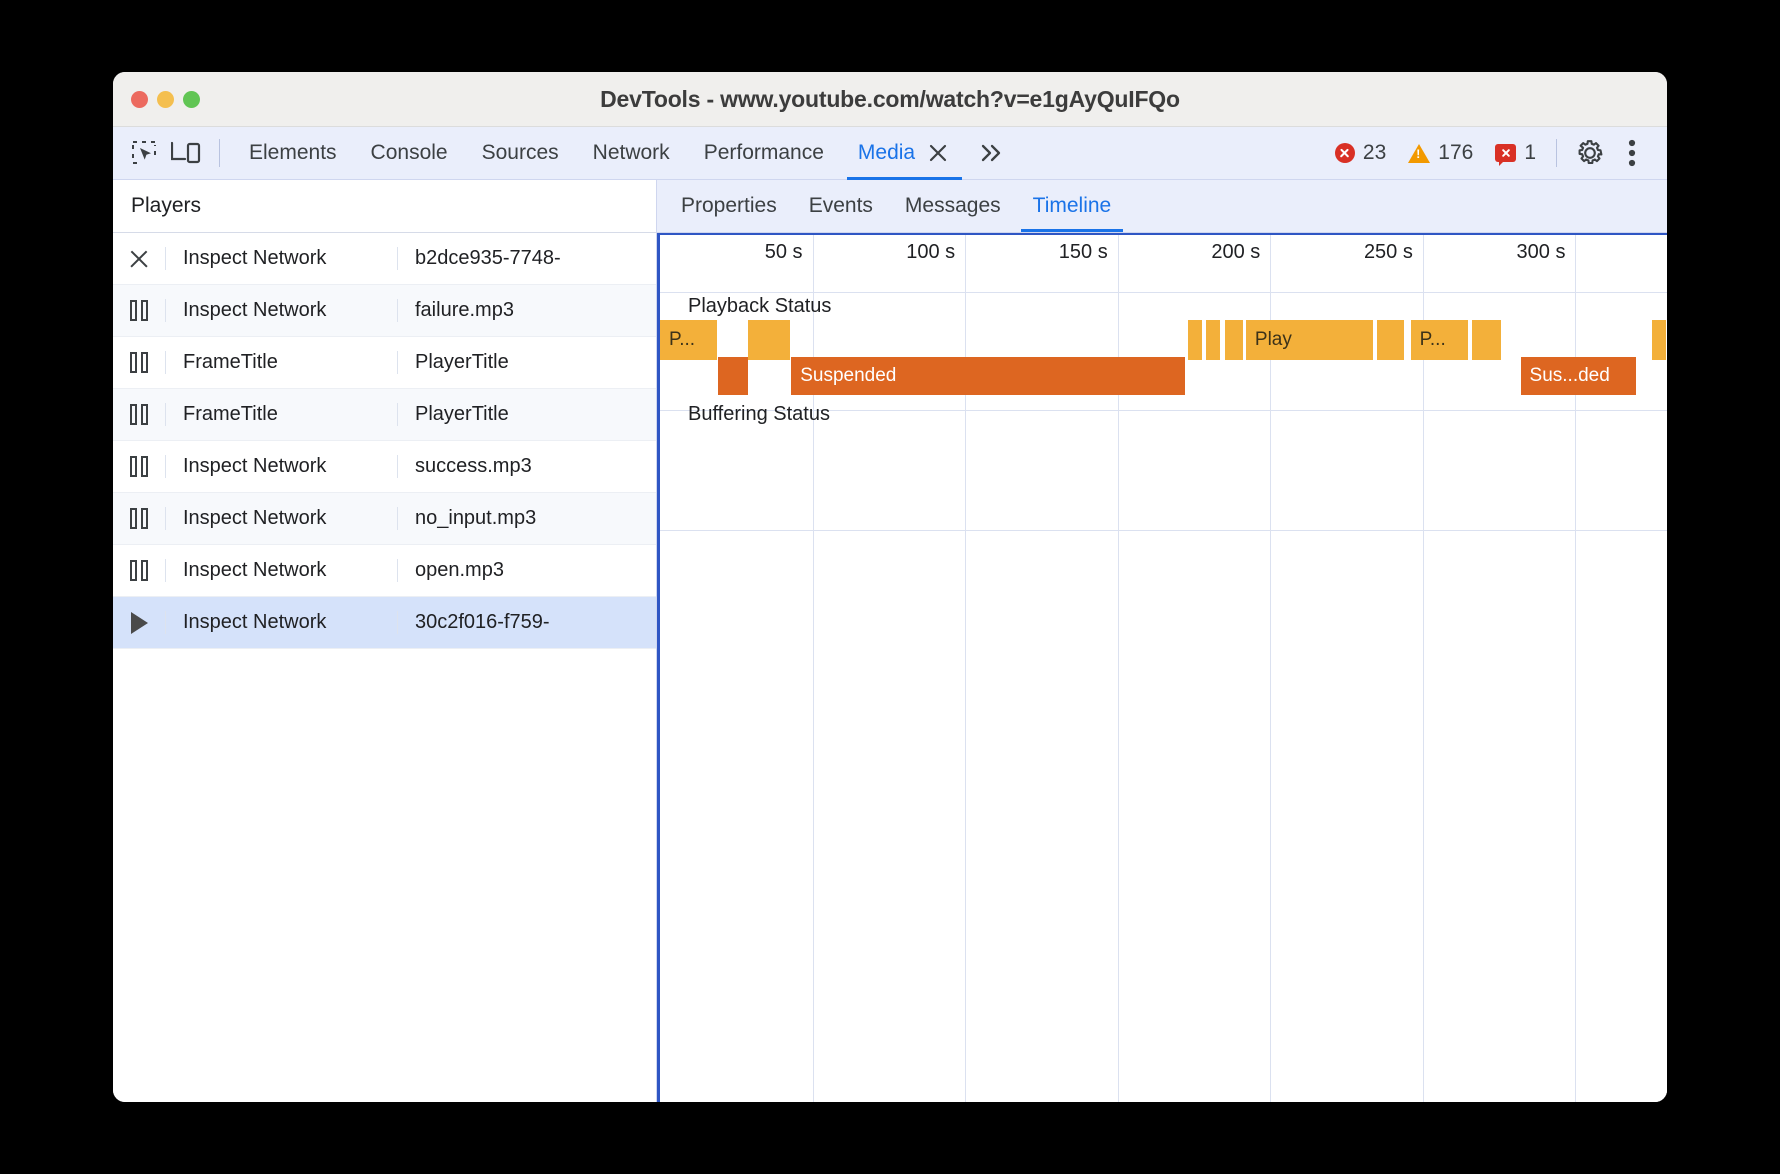  I want to click on axis-tick-label: 200 s, so click(1236, 252).